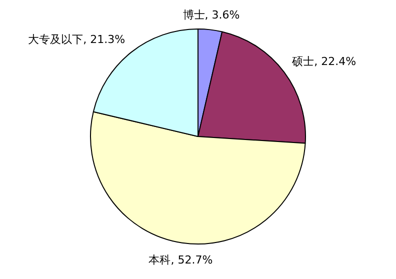 This screenshot has width=396, height=279. What do you see at coordinates (323, 61) in the screenshot?
I see `slice-label: 硕士, 22.4%` at bounding box center [323, 61].